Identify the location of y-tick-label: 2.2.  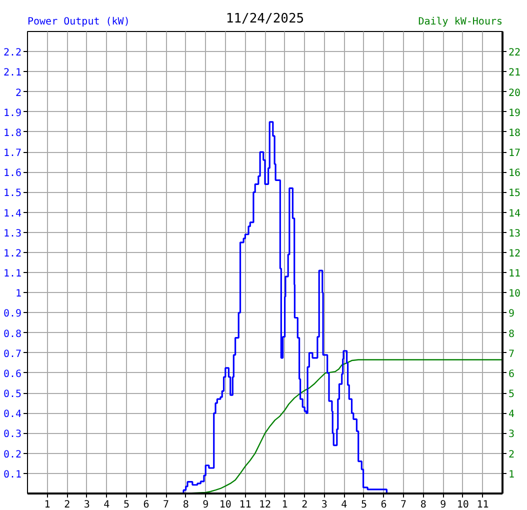
(12, 53).